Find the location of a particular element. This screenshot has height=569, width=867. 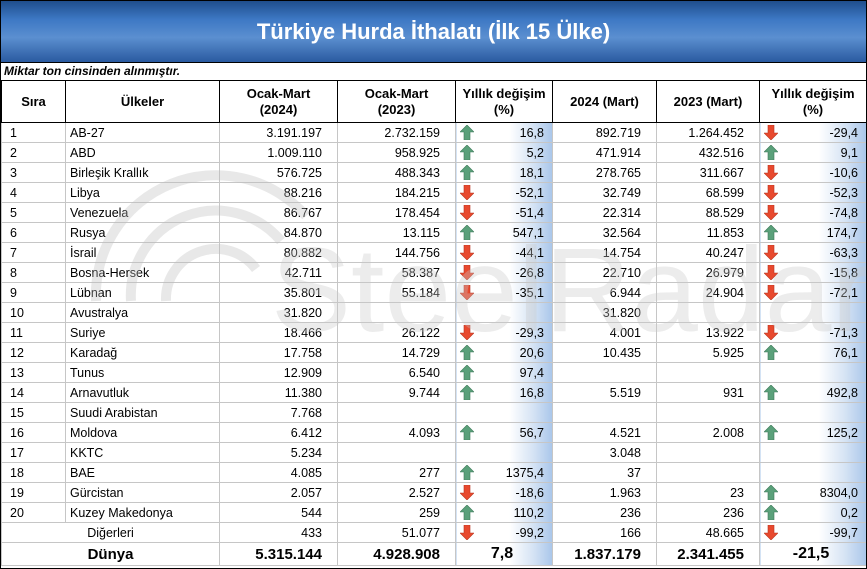

cell-2023-mart: 1.264.452 is located at coordinates (708, 132).